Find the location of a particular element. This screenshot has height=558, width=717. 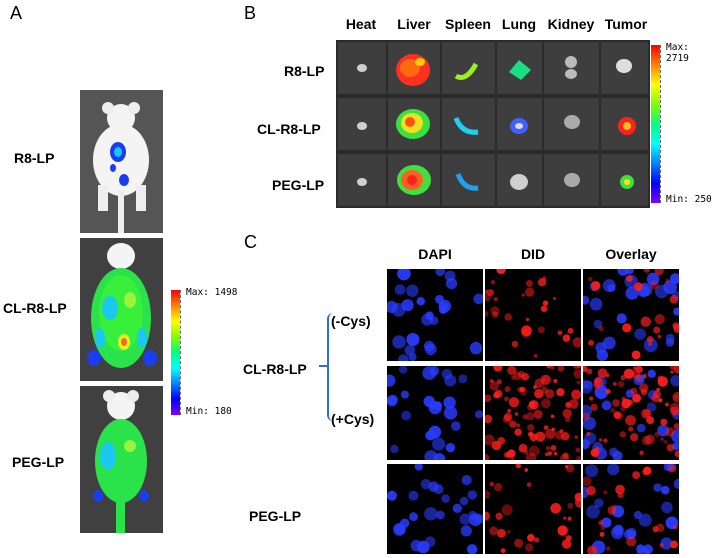

col-head-liver: Liver is located at coordinates (414, 24).